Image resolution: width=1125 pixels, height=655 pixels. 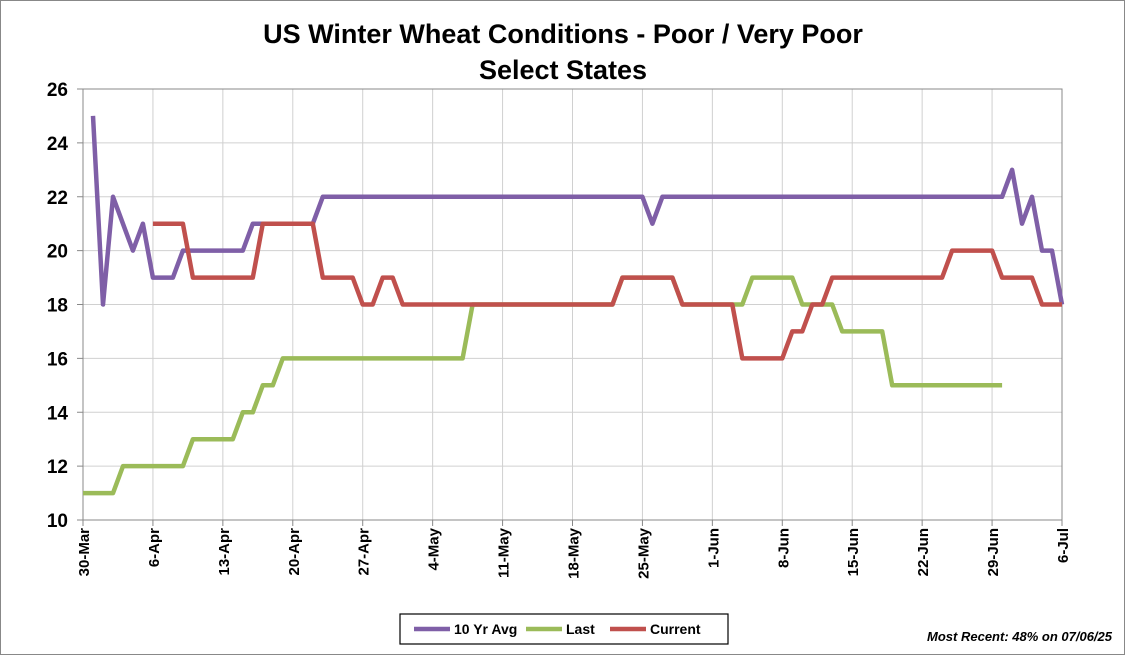 I want to click on chart-subtitle: Select States, so click(x=563, y=70).